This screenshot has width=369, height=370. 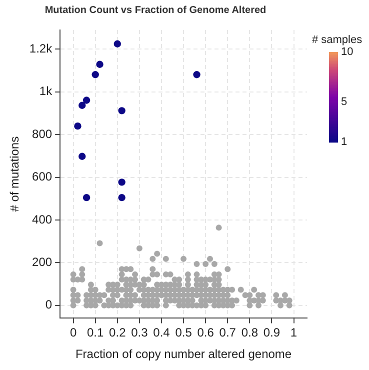 I want to click on chart-title: Mutation Count vs Fraction of Genome Altered, so click(x=155, y=10).